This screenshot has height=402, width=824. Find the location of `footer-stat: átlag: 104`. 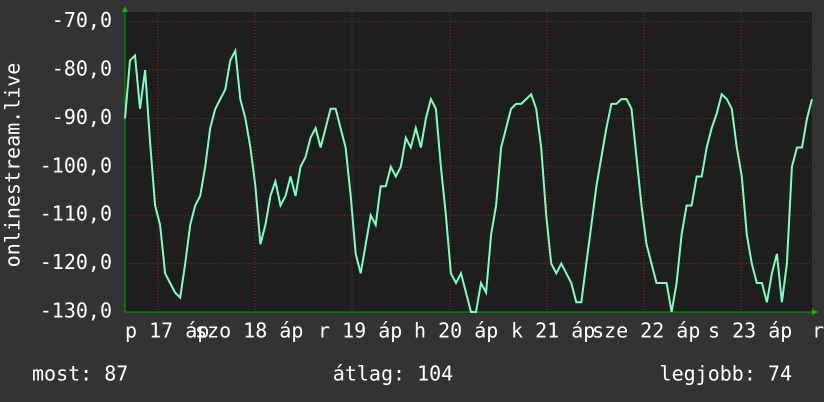

footer-stat: átlag: 104 is located at coordinates (393, 374).